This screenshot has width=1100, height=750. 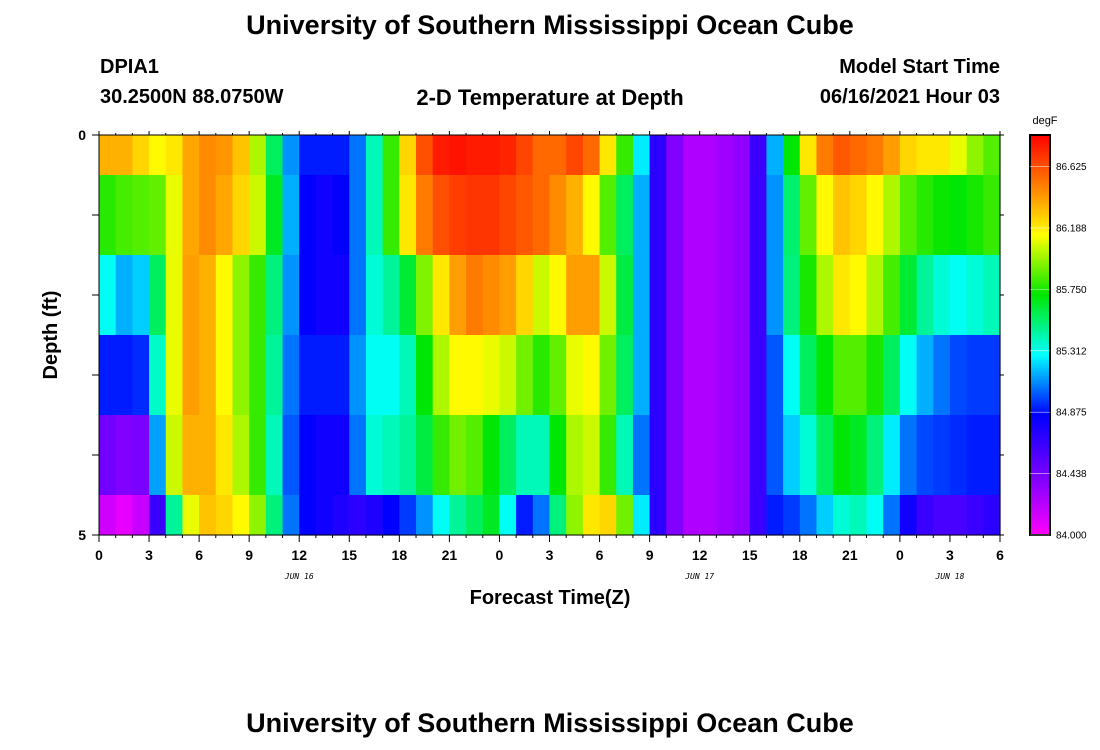 What do you see at coordinates (299, 555) in the screenshot?
I see `x-tick-label: 12` at bounding box center [299, 555].